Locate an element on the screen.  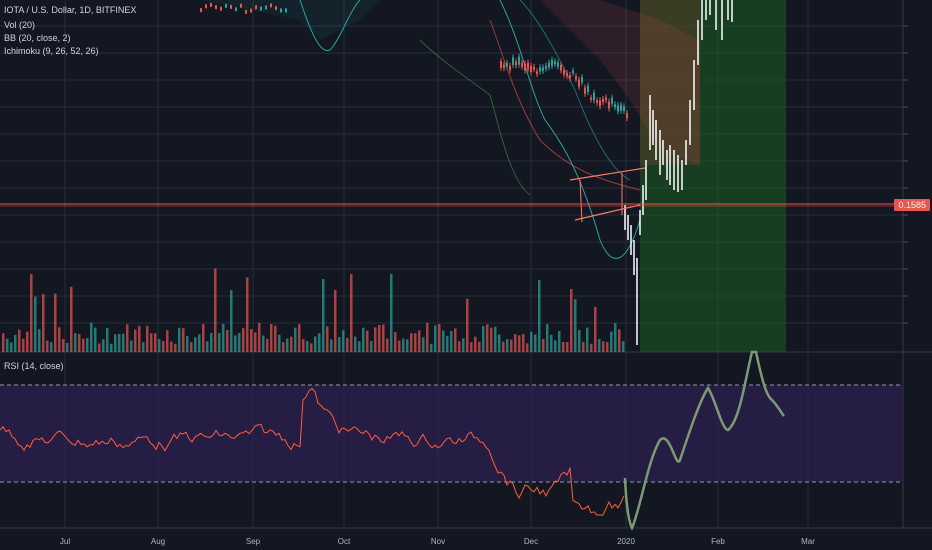
symbol-title: IOTA / U.S. Dollar, 1D, BITFINEX is located at coordinates (70, 10).